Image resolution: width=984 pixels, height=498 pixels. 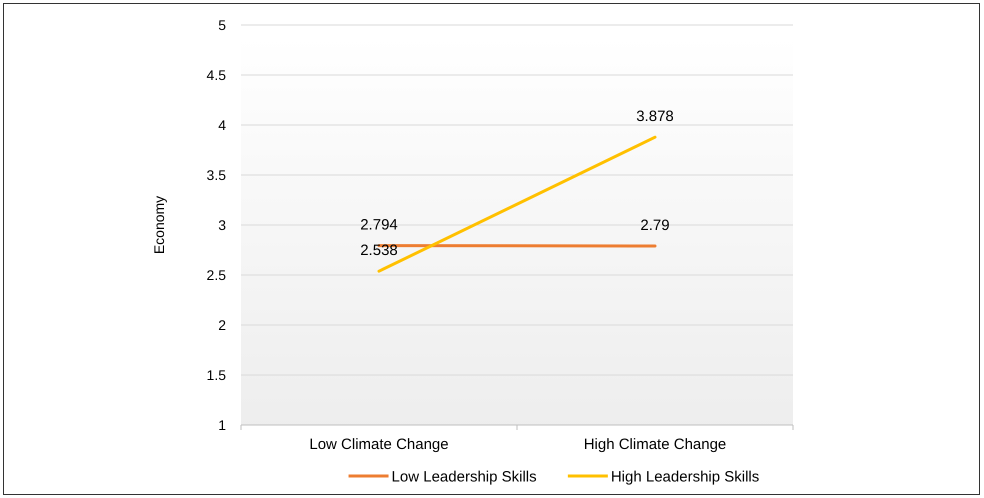 I want to click on y-axis-title: Economy, so click(x=159, y=225).